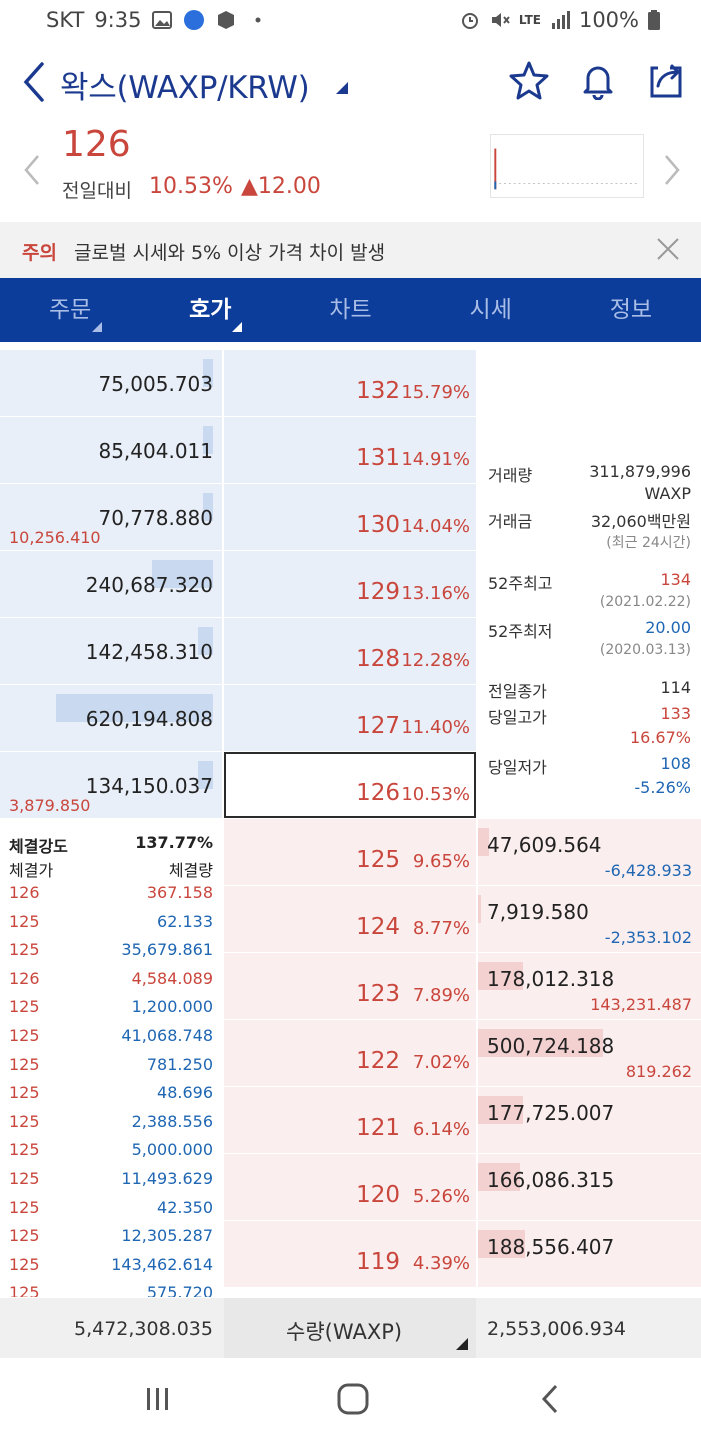 The height and width of the screenshot is (1440, 701). I want to click on bid-row: 122 7.02% 500,724.188 819.262, so click(350, 1053).